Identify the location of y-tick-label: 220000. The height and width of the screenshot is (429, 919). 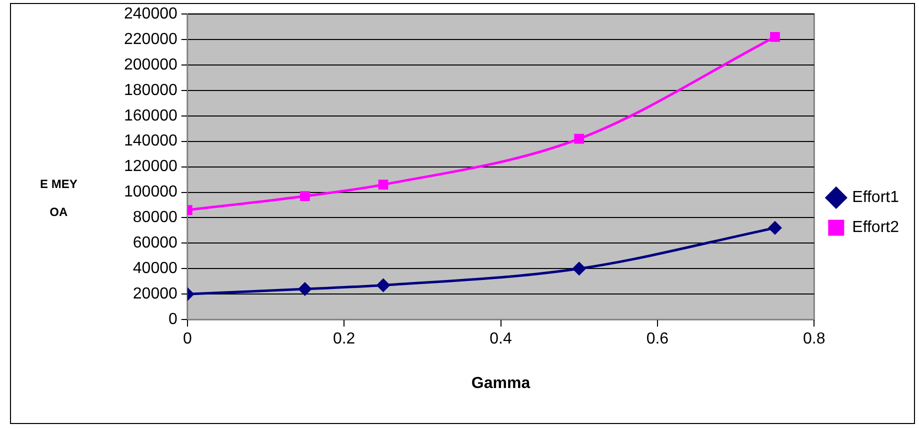
(151, 39).